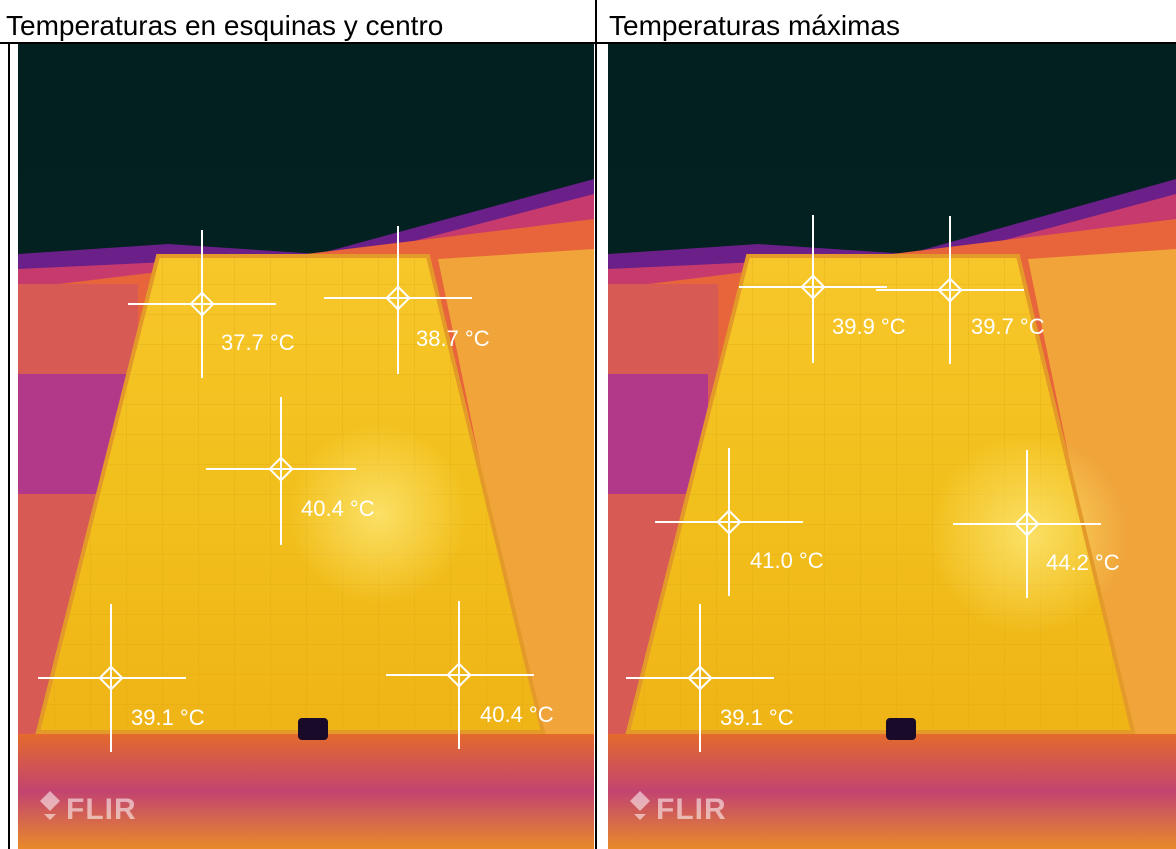  I want to click on spot-readout: 38.7 °C, so click(453, 338).